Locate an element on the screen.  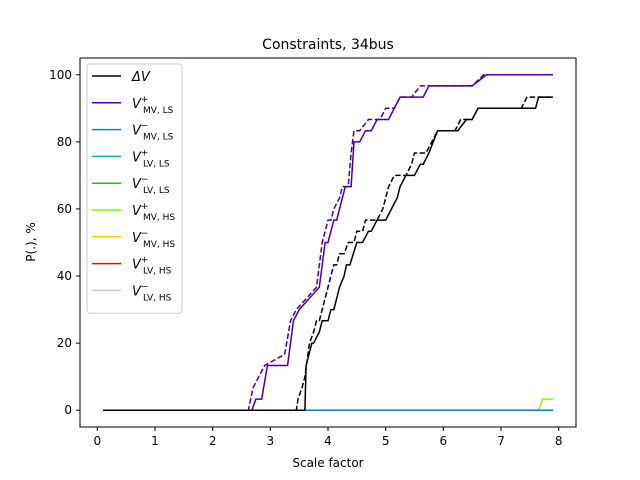
x-tick-label: 1 is located at coordinates (155, 441).